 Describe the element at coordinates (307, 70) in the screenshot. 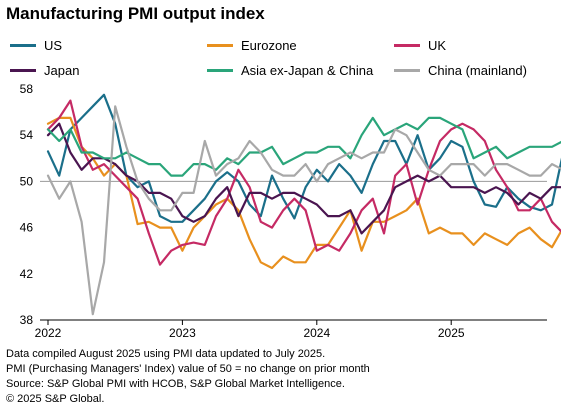

I see `legend-label-asia-ex-japan-china: Asia ex-Japan & China` at that location.